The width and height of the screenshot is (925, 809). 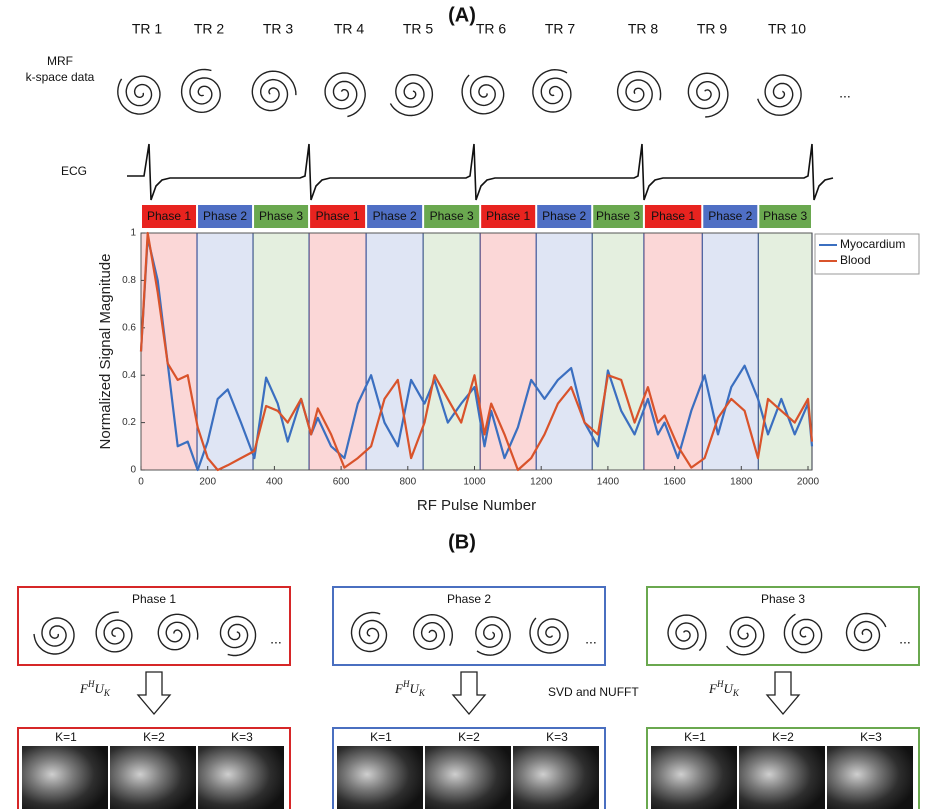 What do you see at coordinates (783, 599) in the screenshot?
I see `phase-title: Phase 3` at bounding box center [783, 599].